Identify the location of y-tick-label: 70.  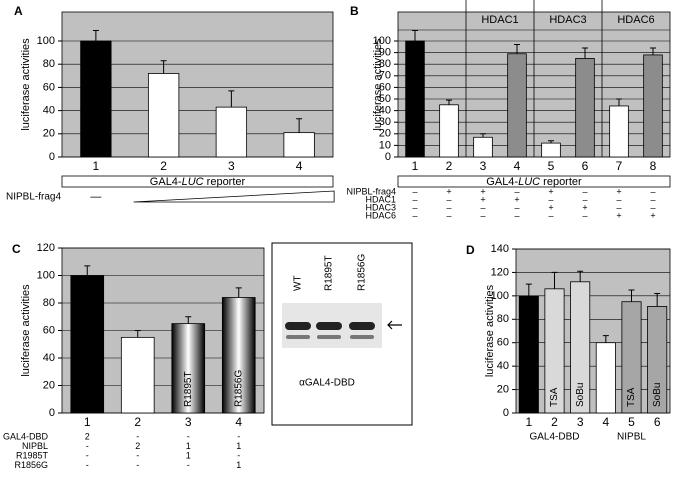
(385, 76).